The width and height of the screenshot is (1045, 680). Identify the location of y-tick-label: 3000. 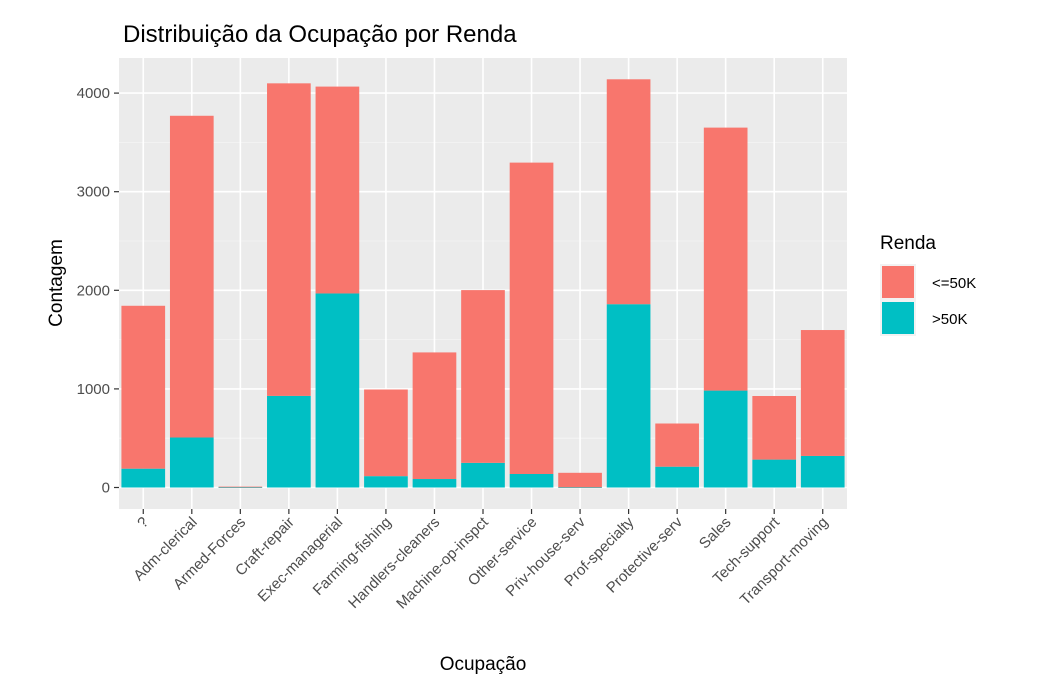
(93, 192).